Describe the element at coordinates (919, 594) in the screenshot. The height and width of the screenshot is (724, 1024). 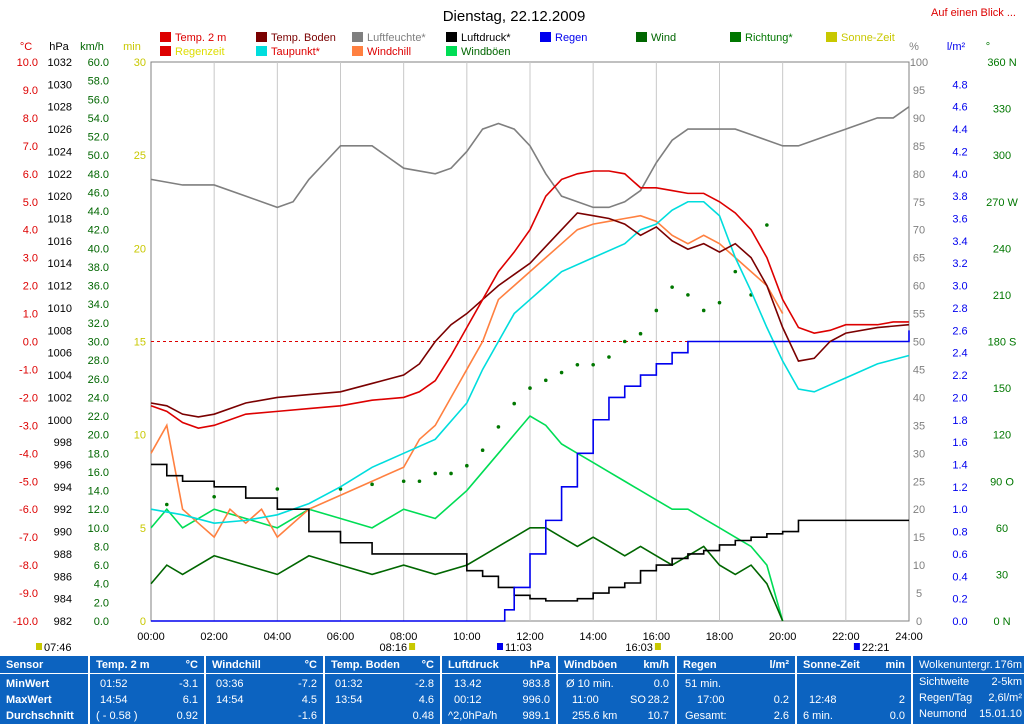
I see `tick-label-pct: 5` at that location.